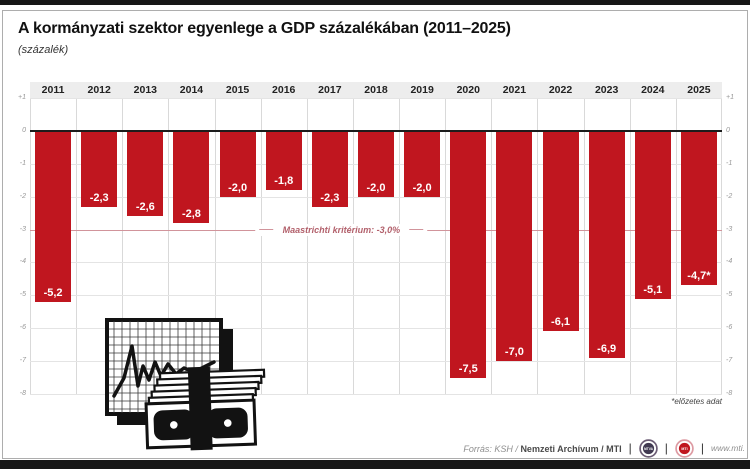 This screenshot has width=750, height=469. Describe the element at coordinates (606, 90) in the screenshot. I see `year-label: 2023` at that location.